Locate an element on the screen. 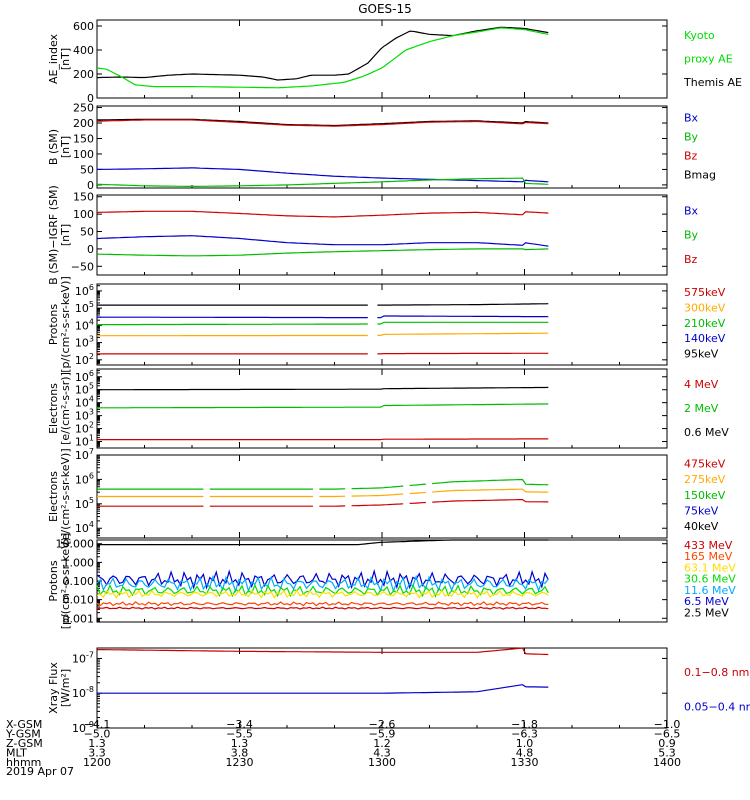 The width and height of the screenshot is (750, 800). legend-entry: 4 MeV is located at coordinates (701, 384).